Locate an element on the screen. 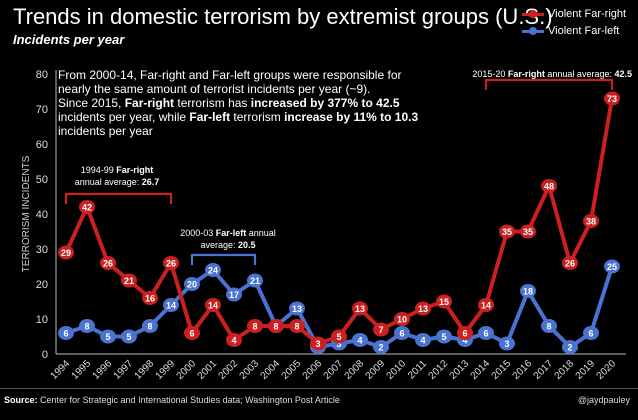 The width and height of the screenshot is (638, 420). data-label-far-right: 29 is located at coordinates (66, 253).